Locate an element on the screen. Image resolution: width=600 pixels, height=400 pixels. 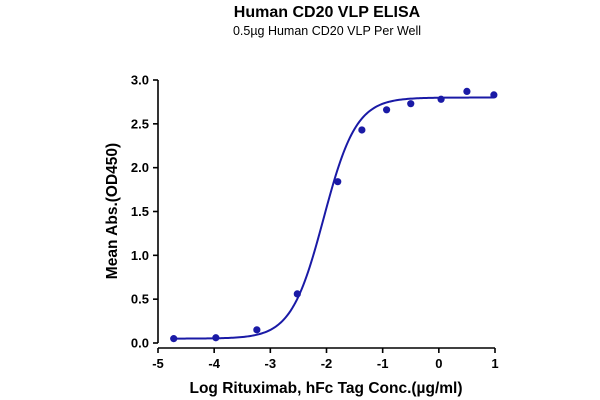
x-ticks: -5 -4 -3 -2 -1 0 1 is located at coordinates (325, 359).